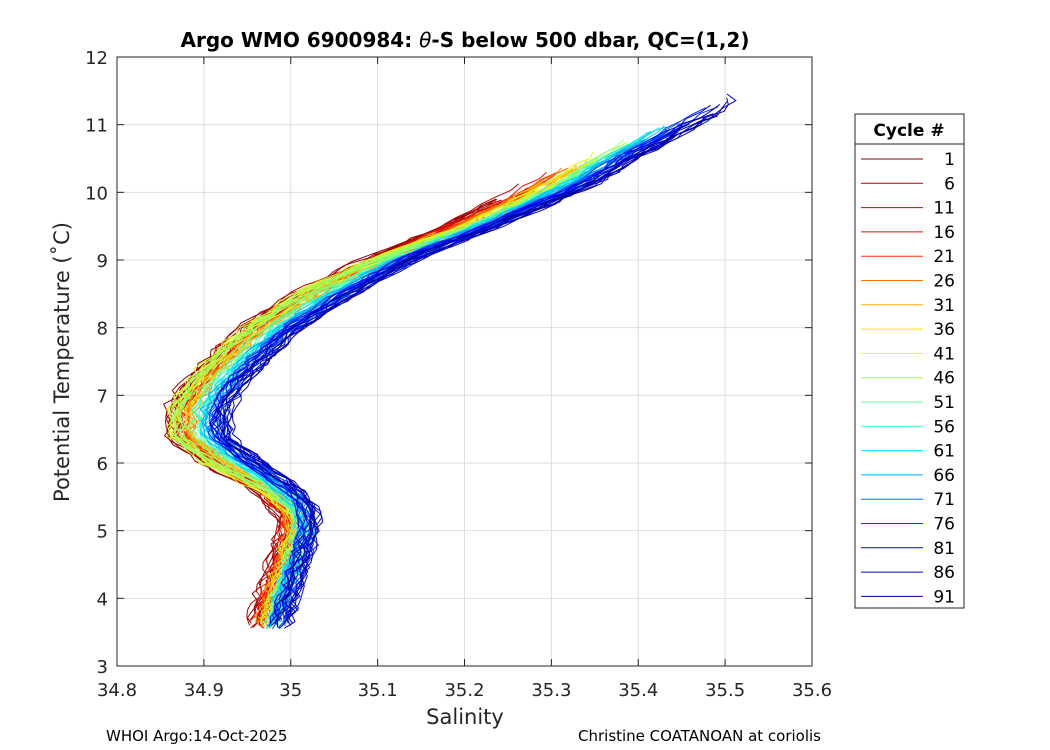 This screenshot has width=1050, height=750. What do you see at coordinates (290, 690) in the screenshot?
I see `x-tick-label: 35` at bounding box center [290, 690].